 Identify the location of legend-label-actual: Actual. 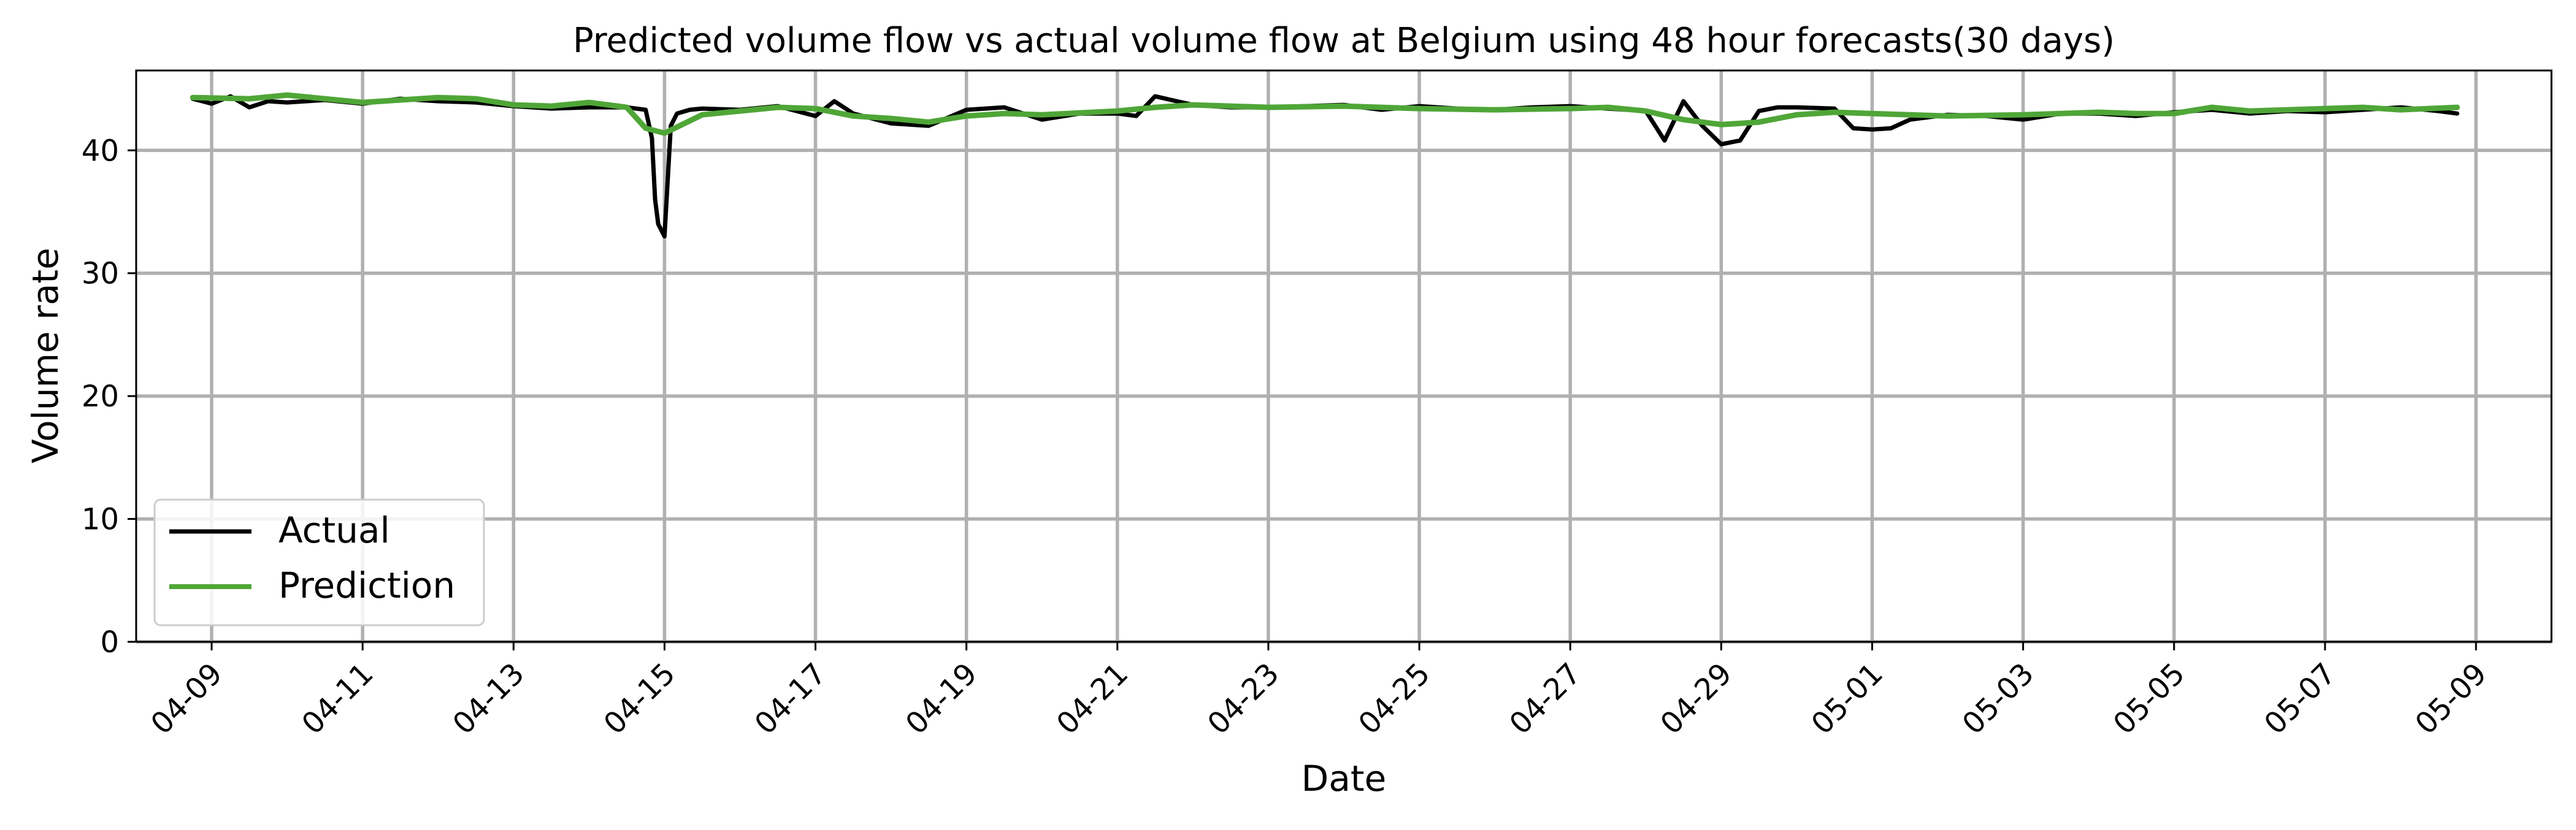
(334, 530).